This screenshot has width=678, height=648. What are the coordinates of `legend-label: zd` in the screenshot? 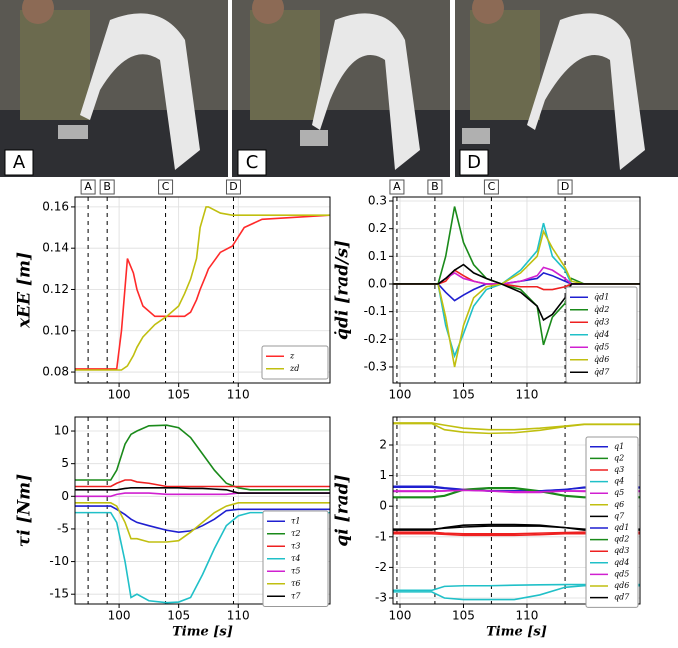 It's located at (294, 368).